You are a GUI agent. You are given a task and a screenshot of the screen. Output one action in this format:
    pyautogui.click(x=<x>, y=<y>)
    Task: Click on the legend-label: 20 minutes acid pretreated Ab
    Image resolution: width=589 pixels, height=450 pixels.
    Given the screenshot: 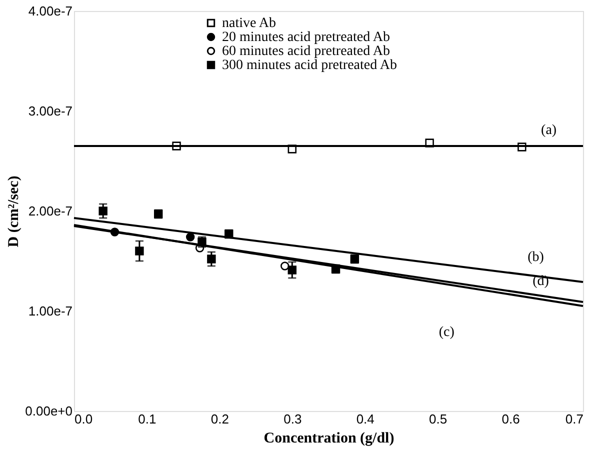 What is the action you would take?
    pyautogui.click(x=306, y=37)
    